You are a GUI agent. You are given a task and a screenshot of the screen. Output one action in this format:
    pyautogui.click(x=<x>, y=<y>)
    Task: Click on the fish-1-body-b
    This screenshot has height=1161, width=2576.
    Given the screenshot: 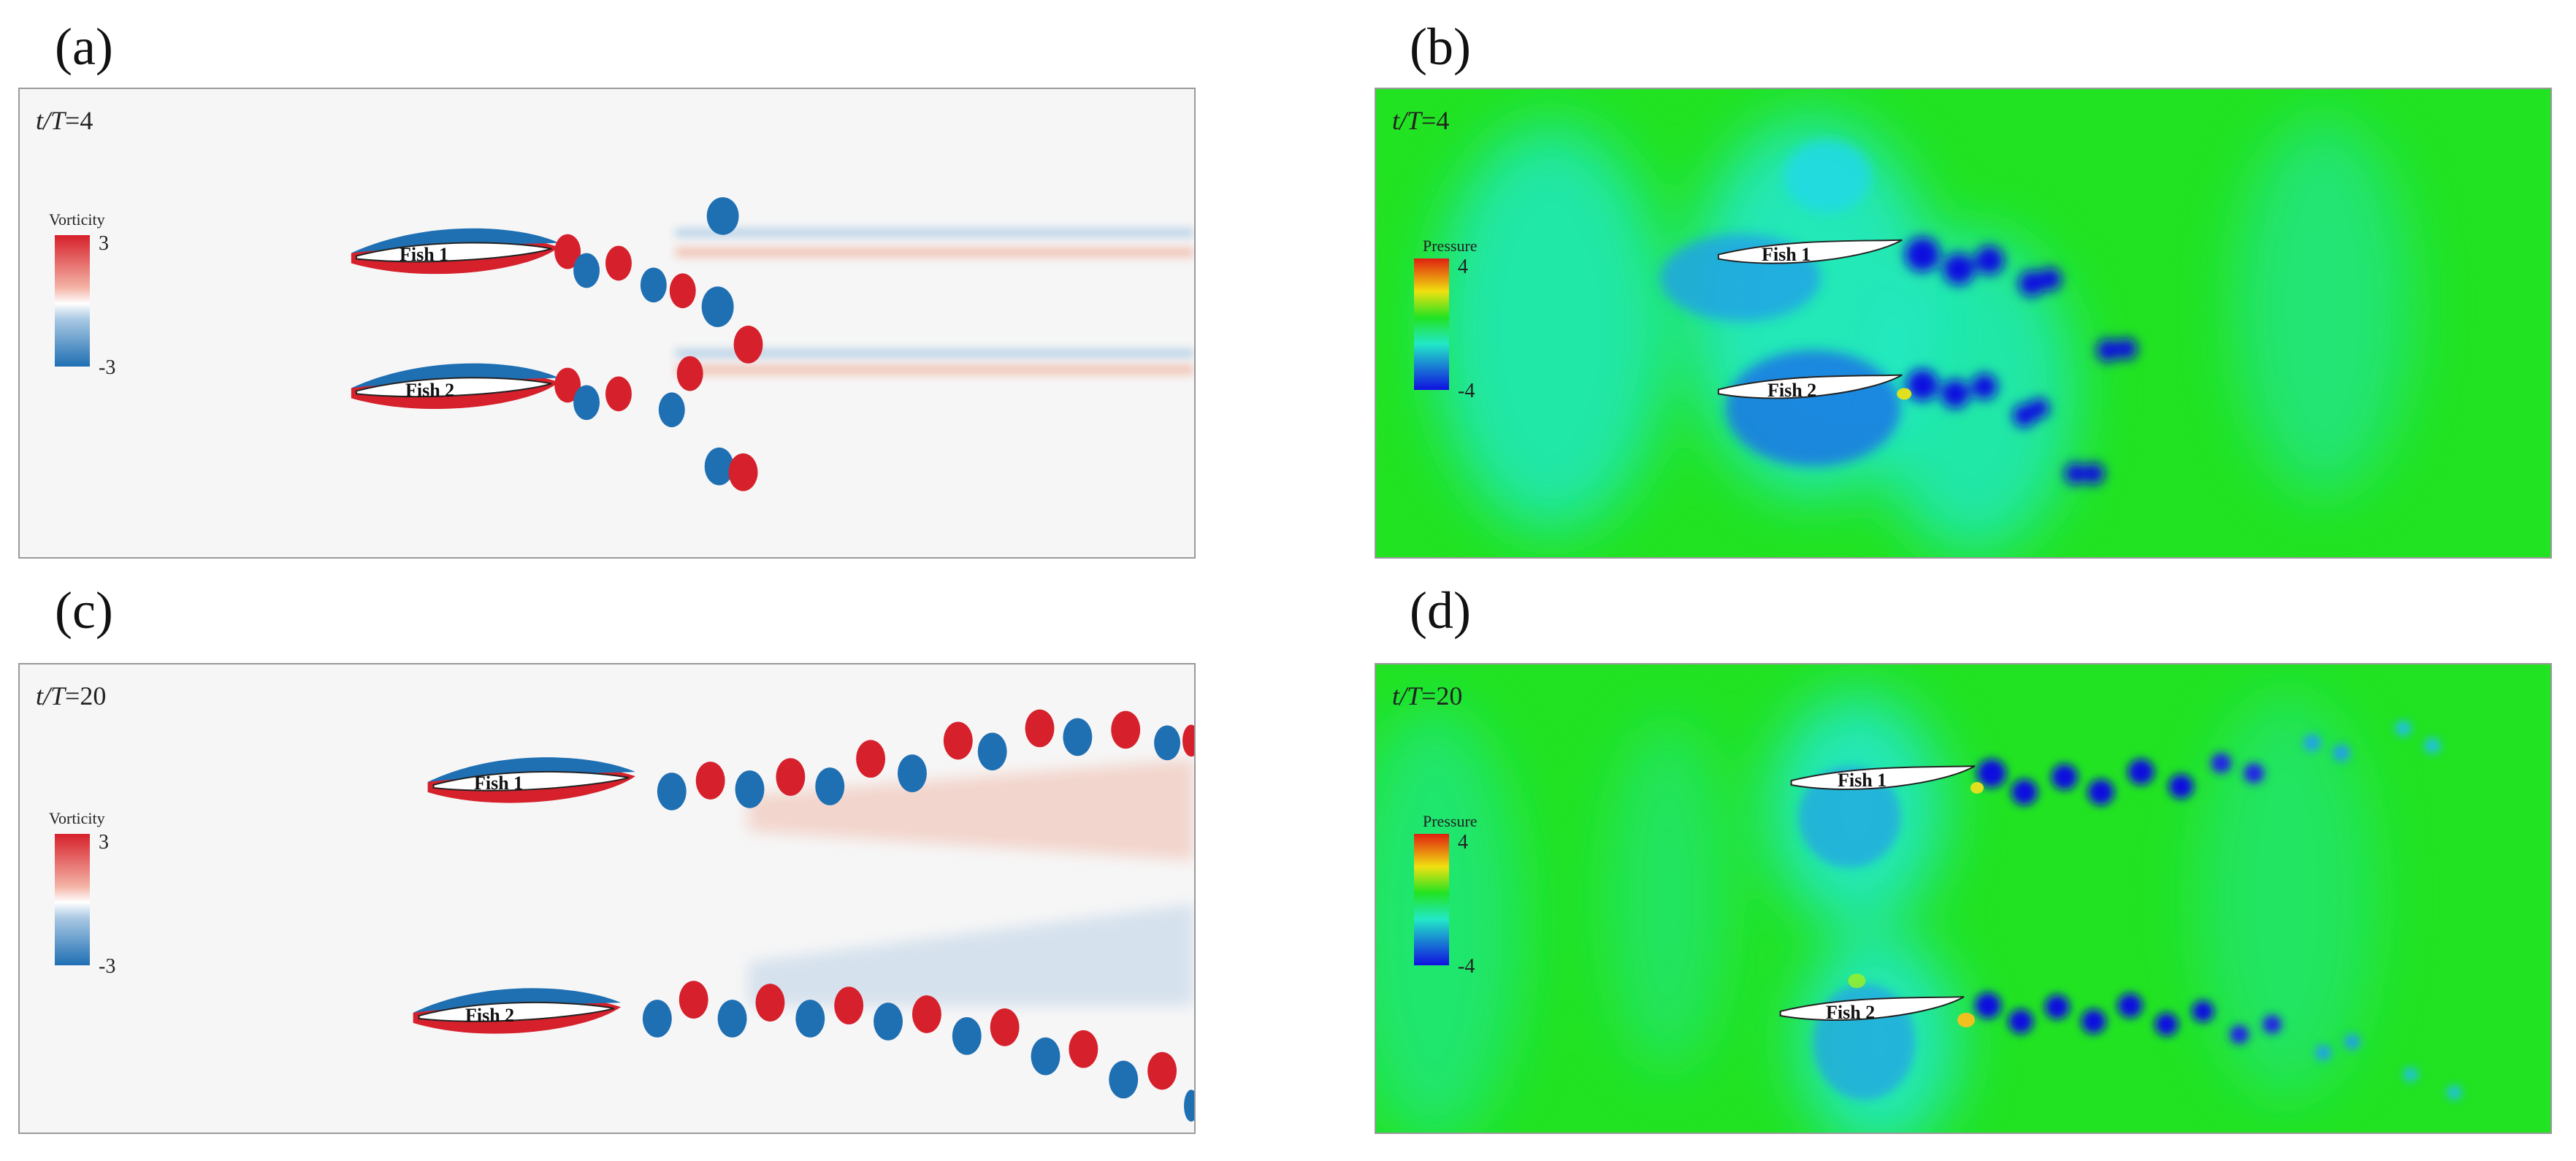 What is the action you would take?
    pyautogui.click(x=1810, y=251)
    